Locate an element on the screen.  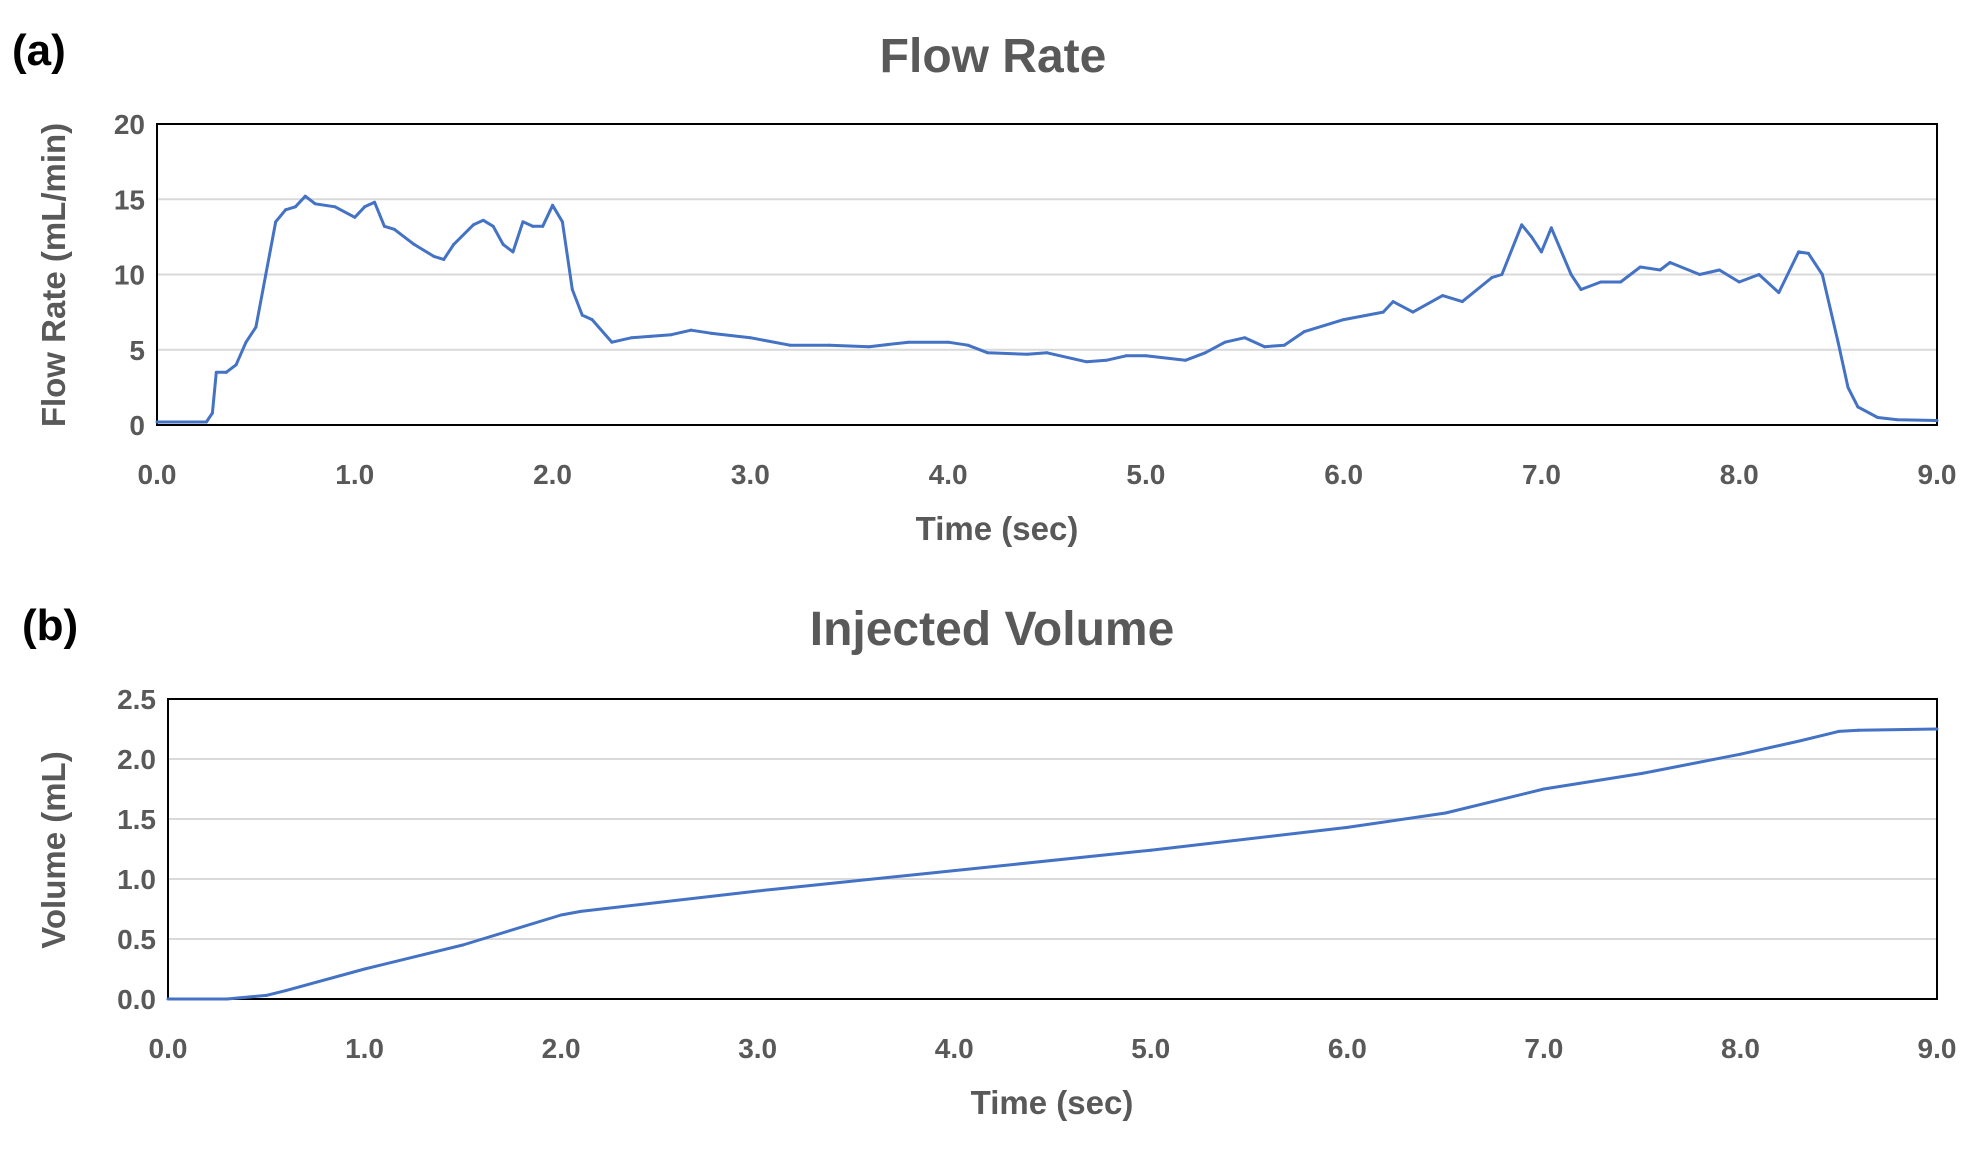
chart-title-flow-rate: Flow Rate is located at coordinates (993, 56).